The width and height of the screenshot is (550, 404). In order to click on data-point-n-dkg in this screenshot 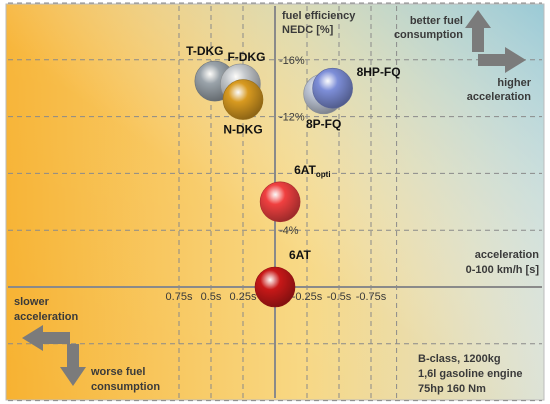, I will do `click(243, 99)`.